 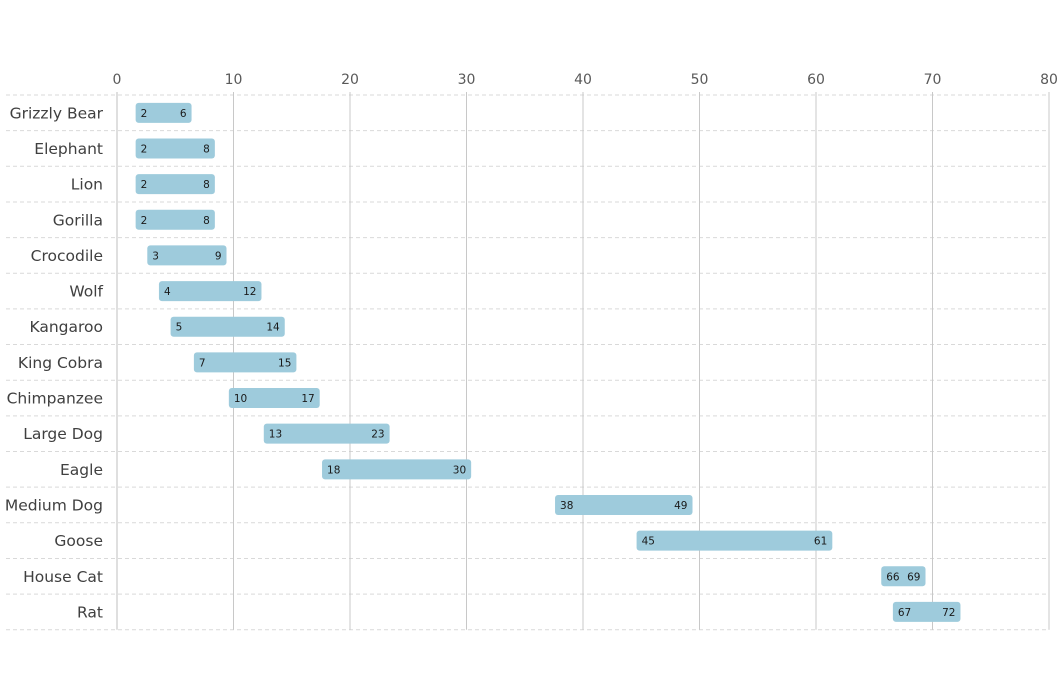 I want to click on bar-end-label: 6, so click(x=183, y=114).